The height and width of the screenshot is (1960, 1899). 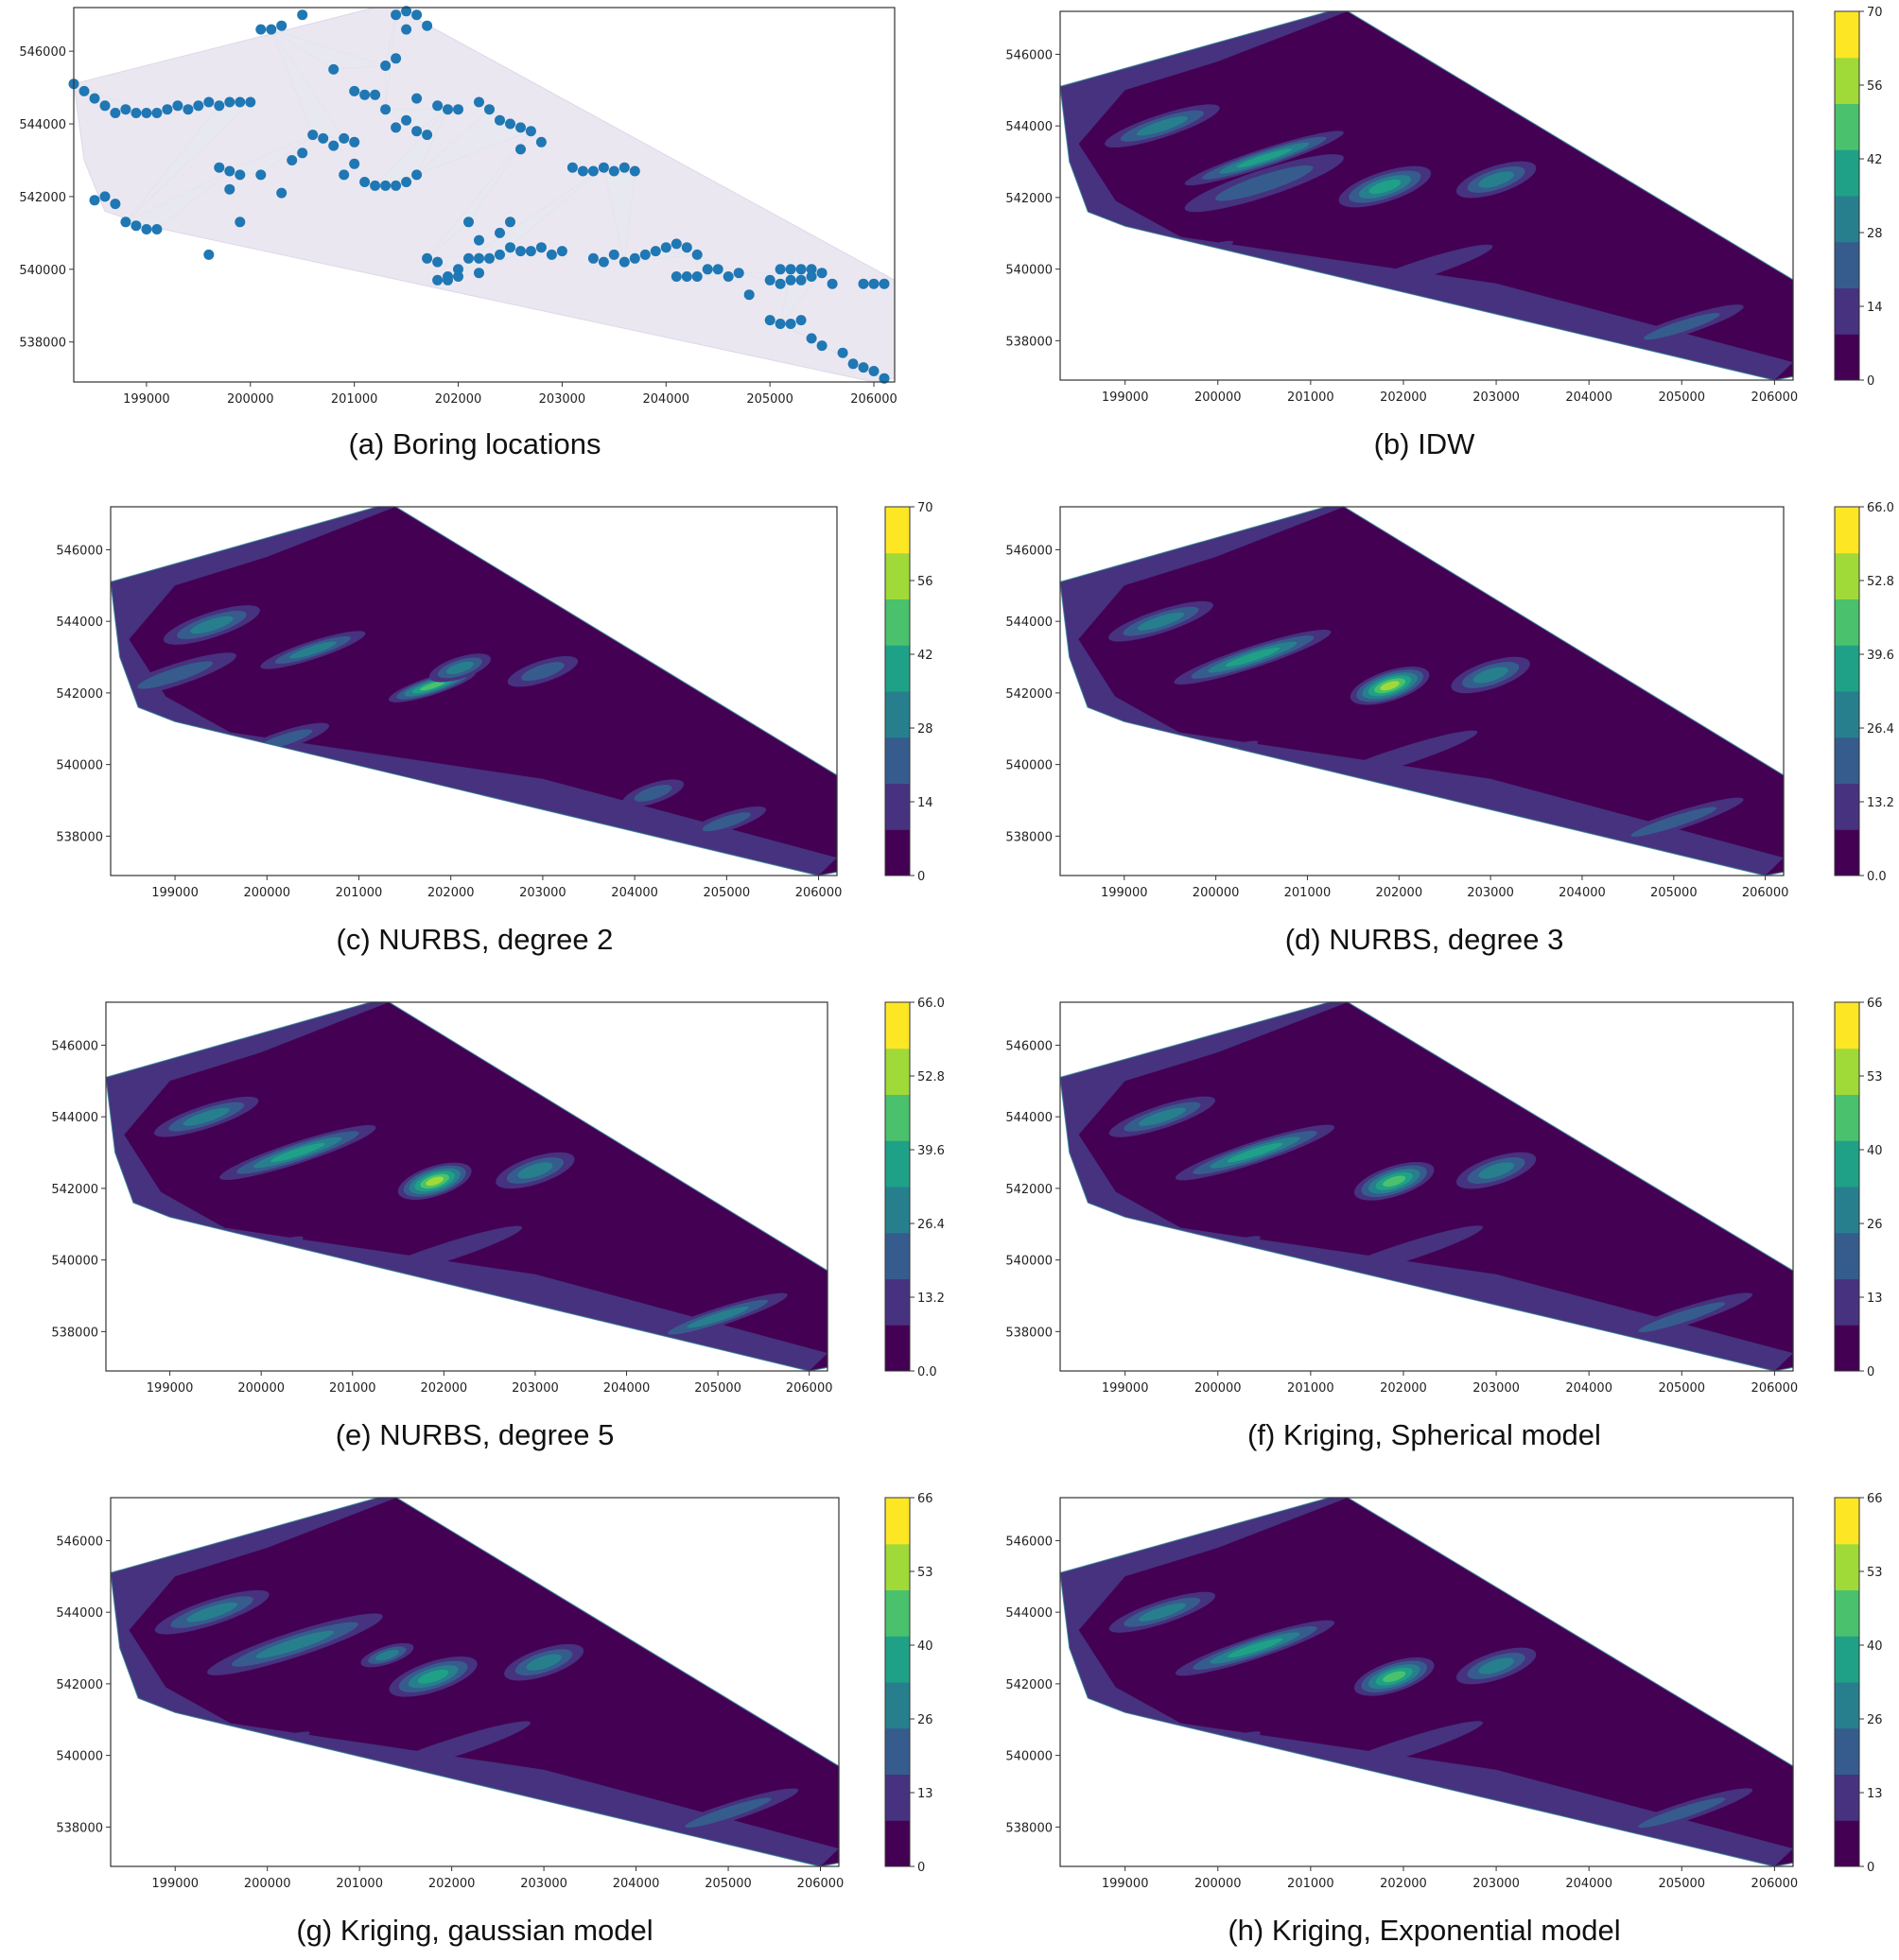 I want to click on x-tick-label: 201000, so click(x=352, y=1389).